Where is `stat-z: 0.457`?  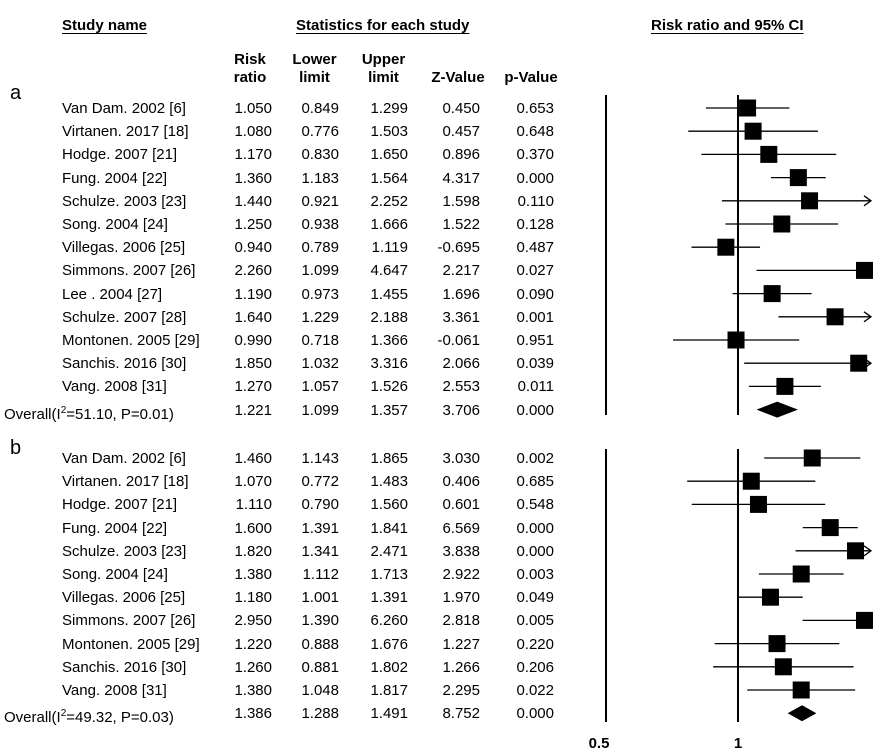 stat-z: 0.457 is located at coordinates (461, 132).